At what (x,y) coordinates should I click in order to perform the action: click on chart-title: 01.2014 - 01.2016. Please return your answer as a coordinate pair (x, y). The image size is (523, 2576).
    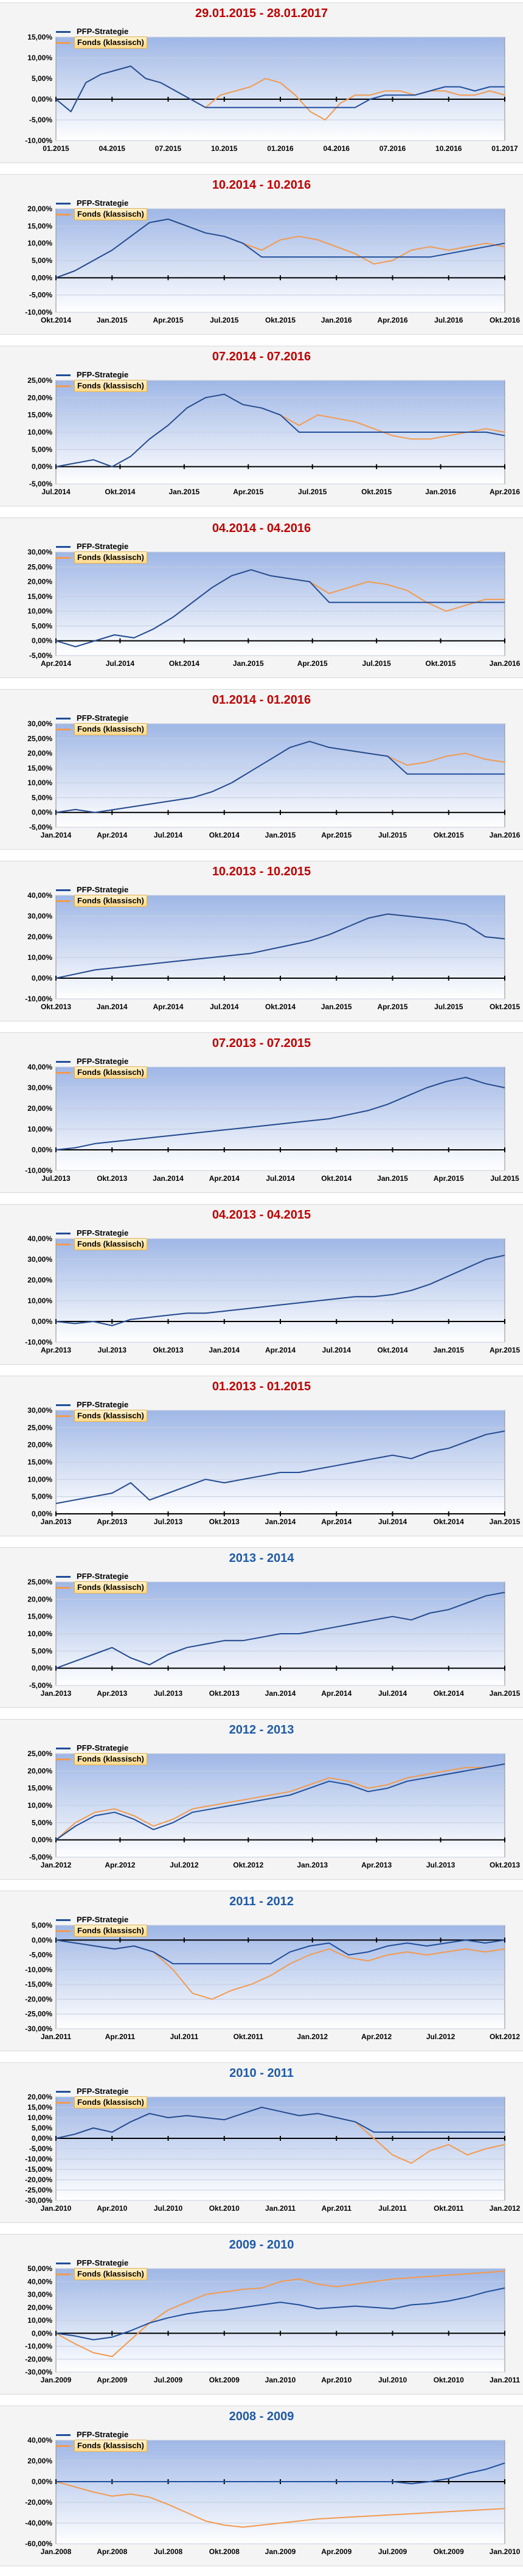
    Looking at the image, I should click on (261, 700).